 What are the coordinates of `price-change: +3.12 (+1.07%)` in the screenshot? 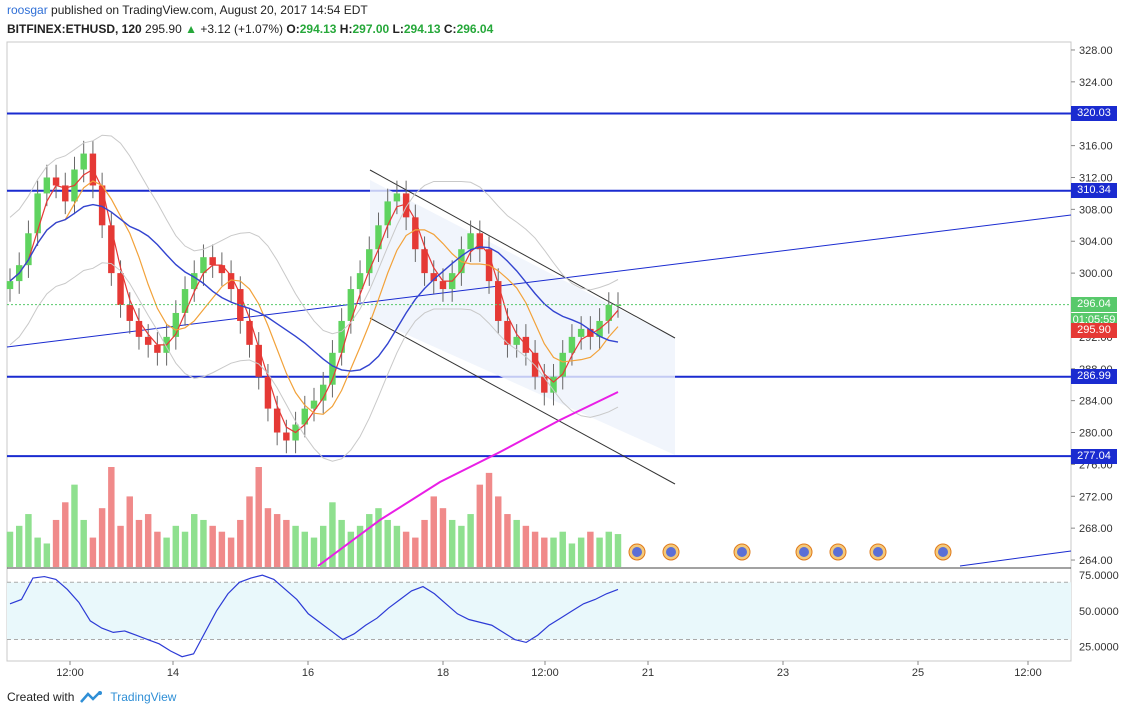 It's located at (242, 29).